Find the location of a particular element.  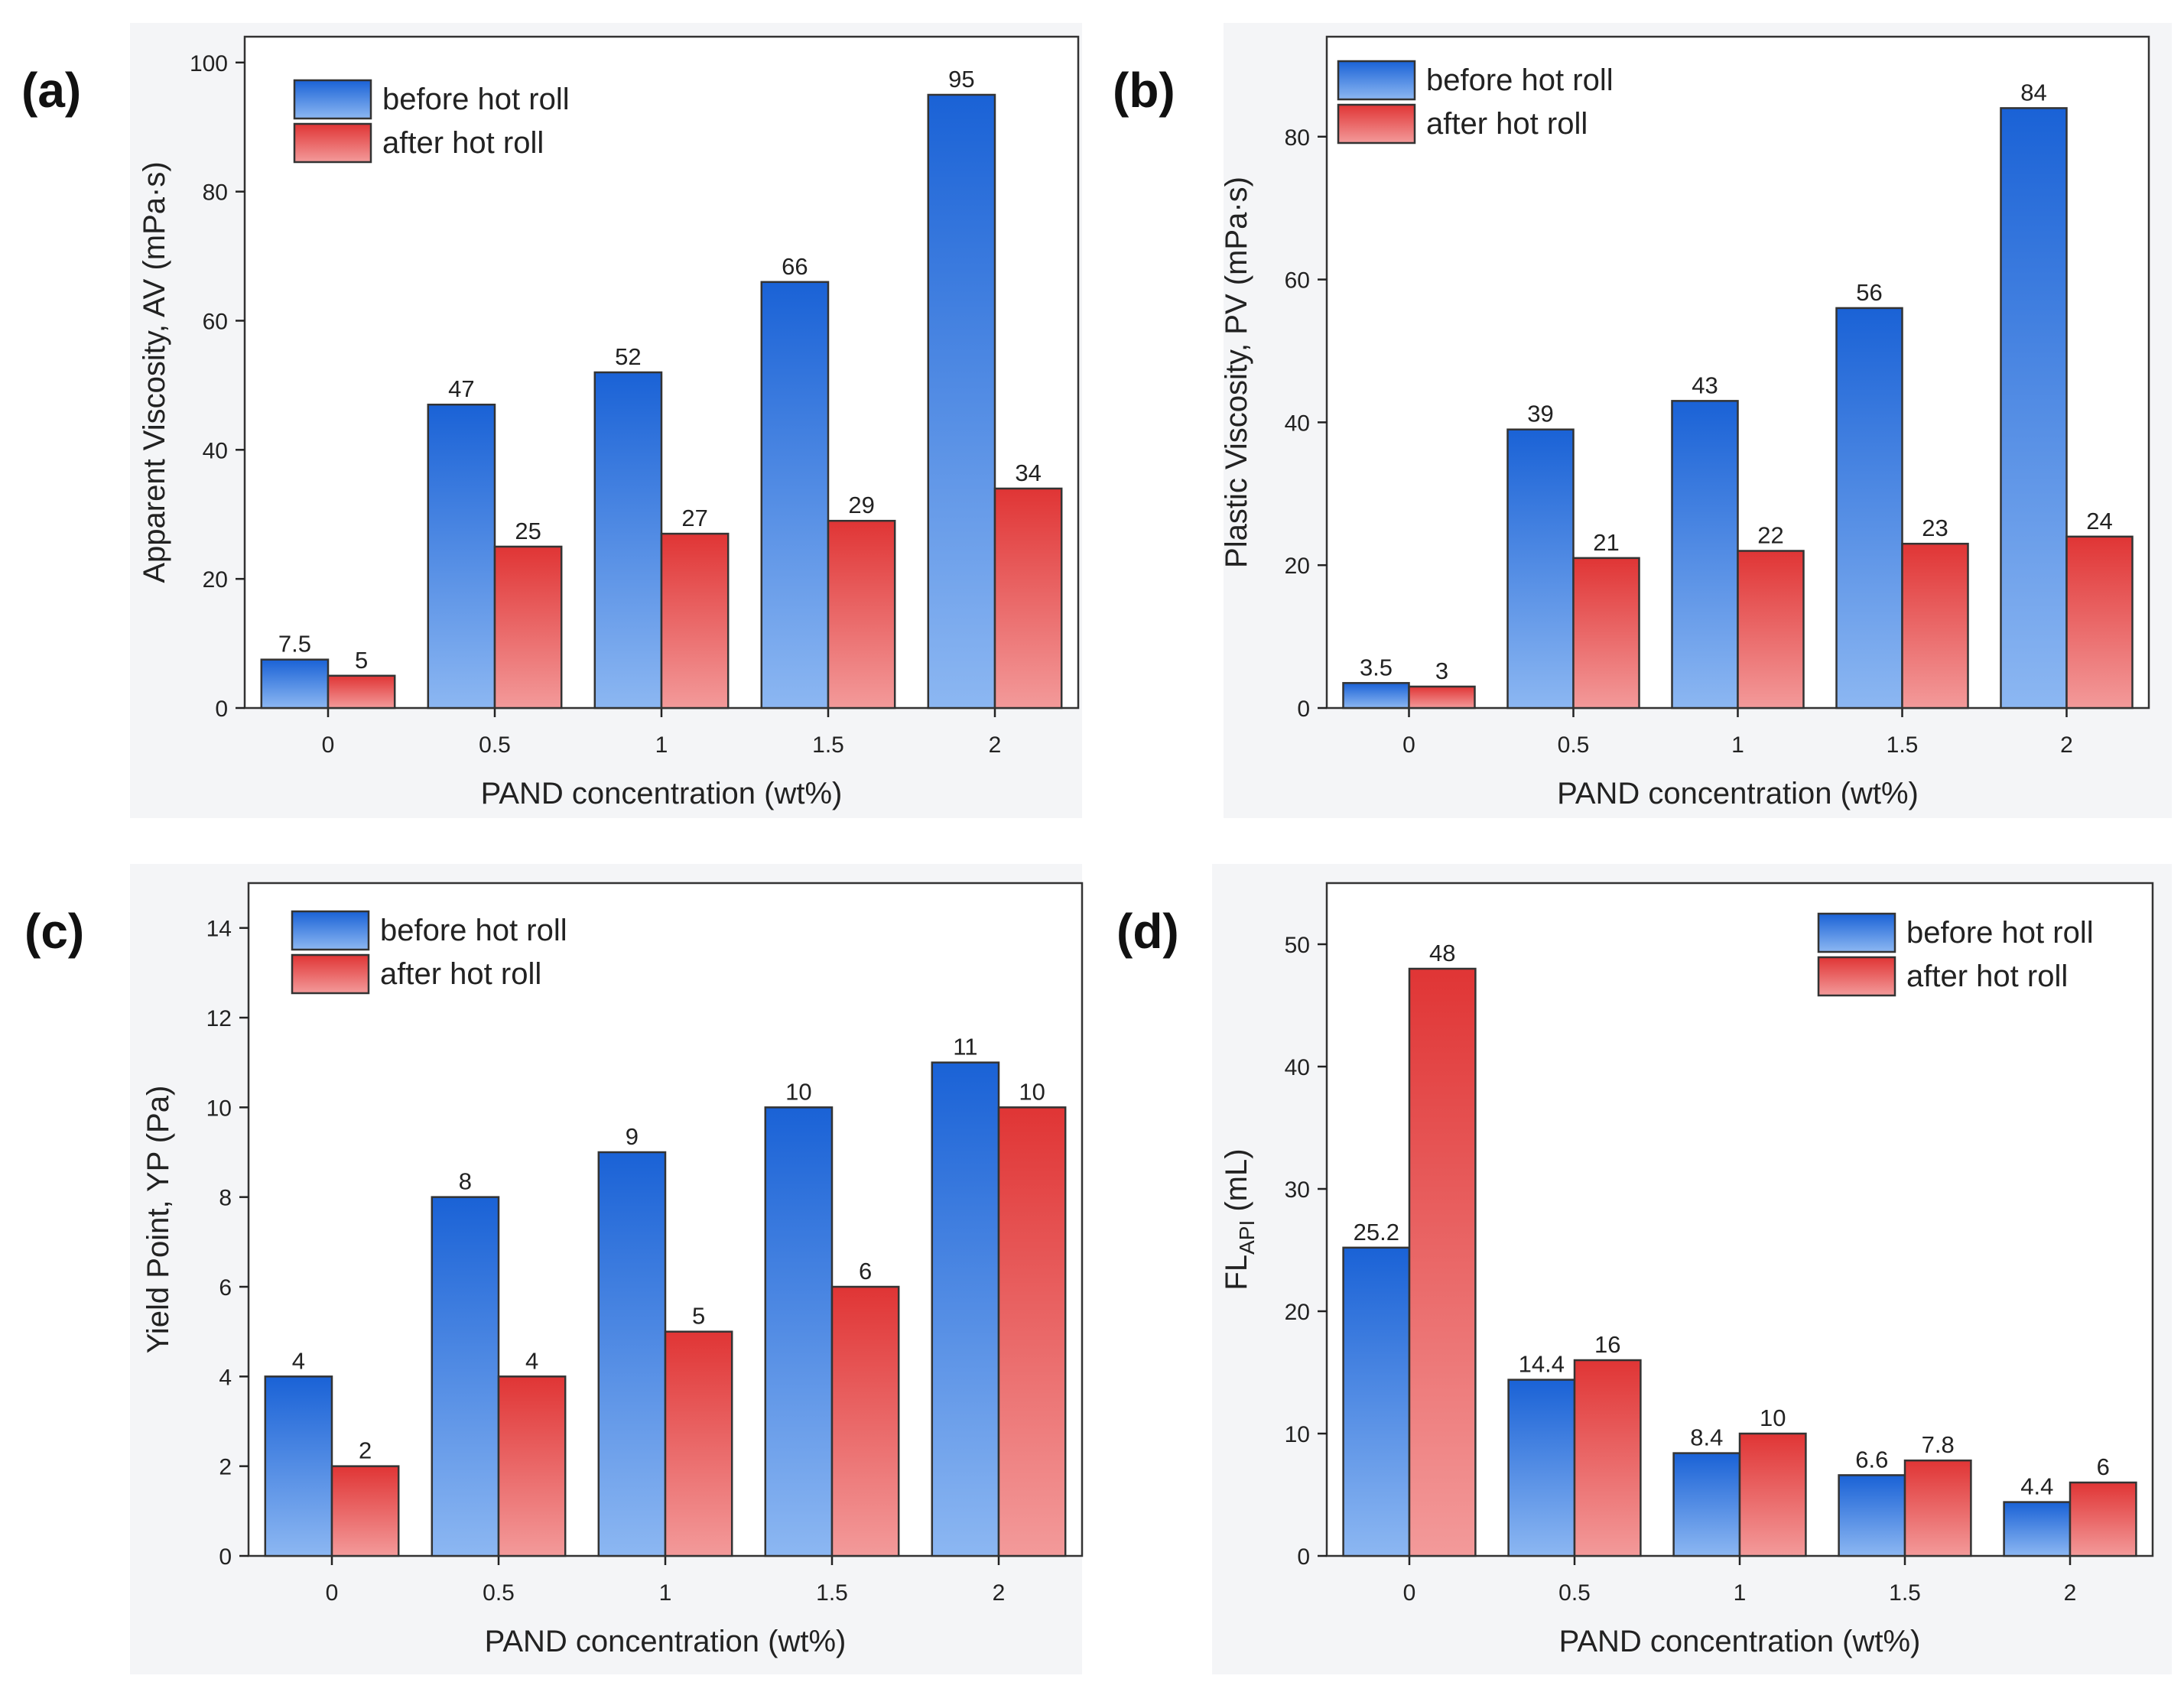

y-axis-label: Apparent Viscosity, AV (mPa·s) is located at coordinates (154, 372).